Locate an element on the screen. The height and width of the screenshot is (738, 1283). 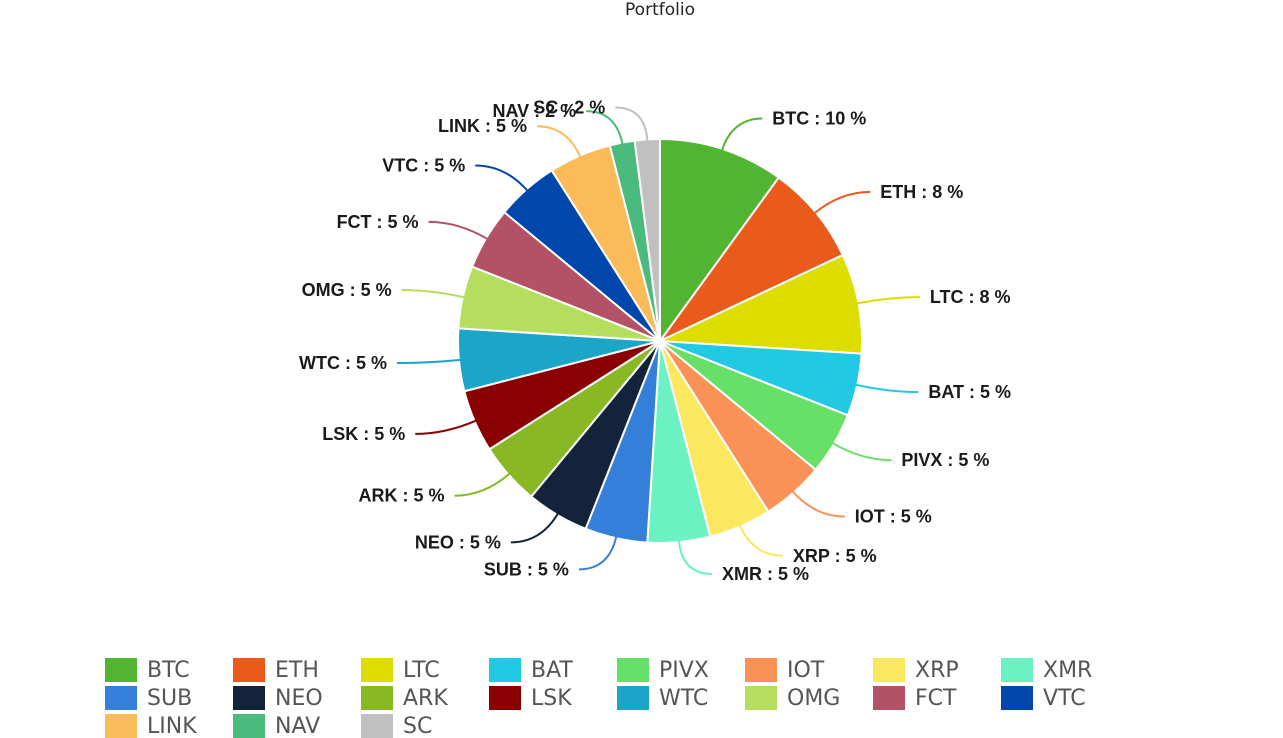
legend-item-btc: BTC is located at coordinates (169, 670).